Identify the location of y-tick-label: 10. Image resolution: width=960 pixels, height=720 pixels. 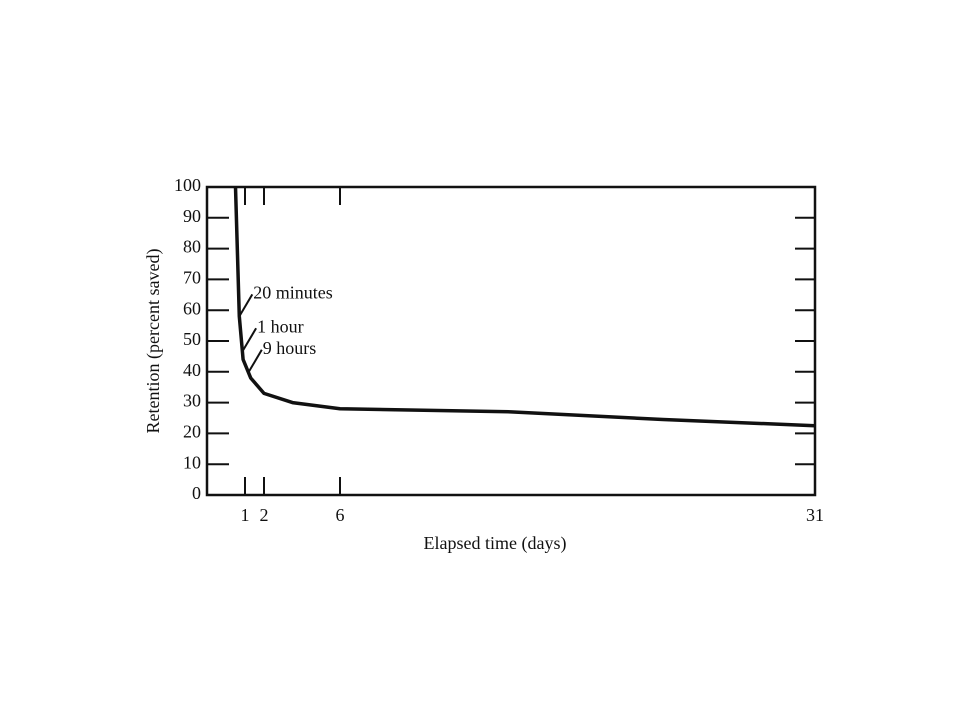
(192, 462).